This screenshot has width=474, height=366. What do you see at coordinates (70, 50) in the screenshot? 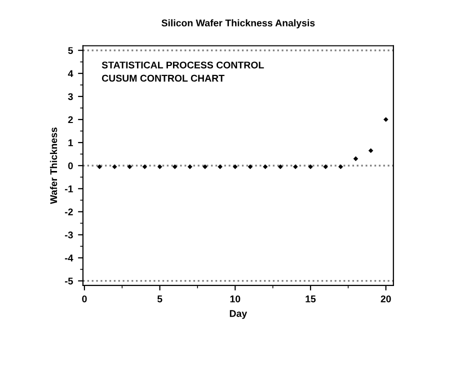
I see `y-tick-label: 5` at bounding box center [70, 50].